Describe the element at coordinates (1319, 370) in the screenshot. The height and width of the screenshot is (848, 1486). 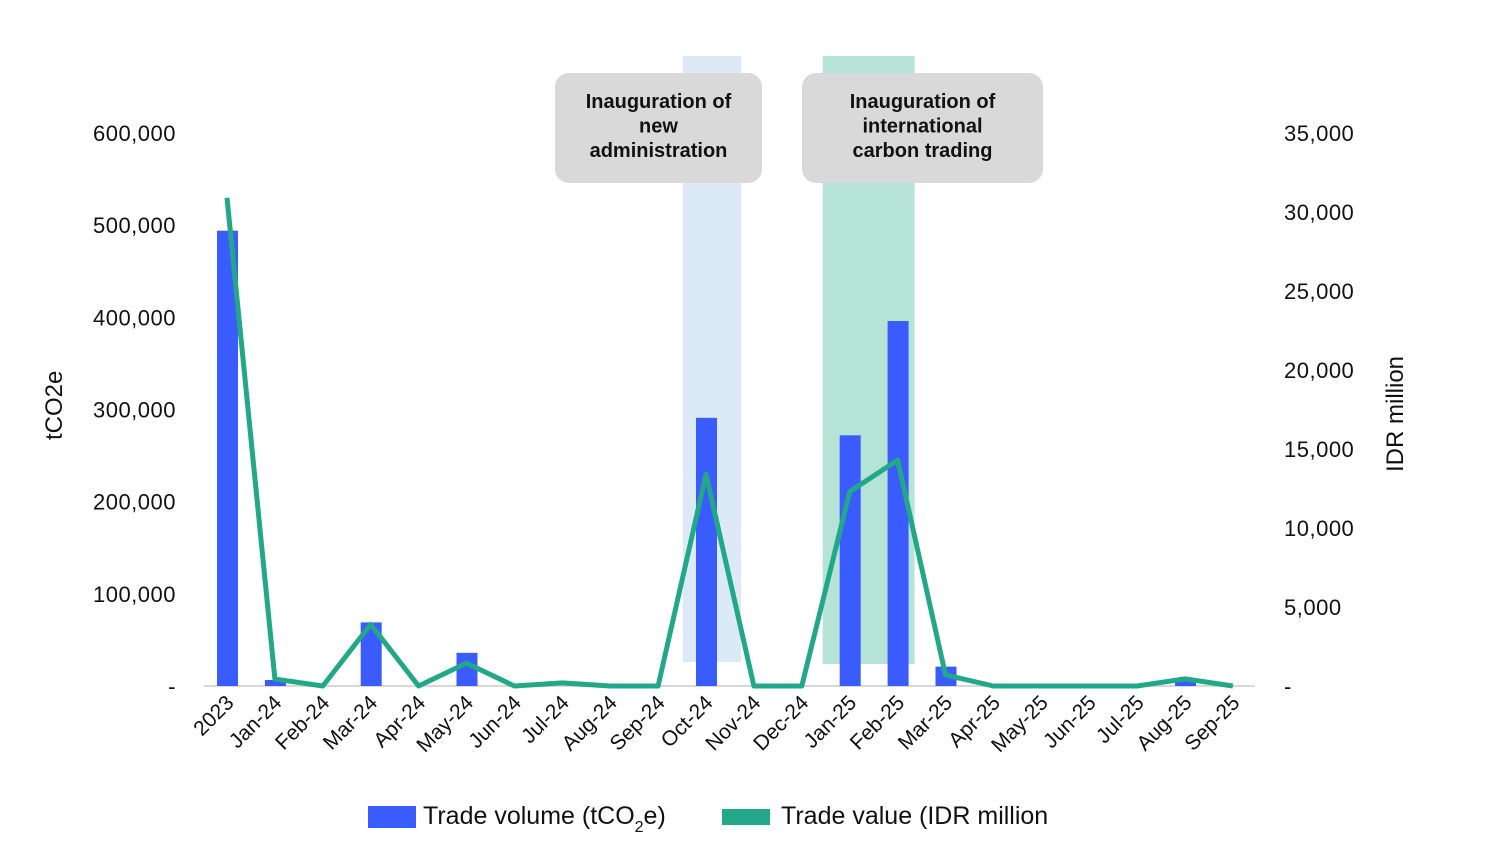
I see `y-right-tick-label: 20,000` at that location.